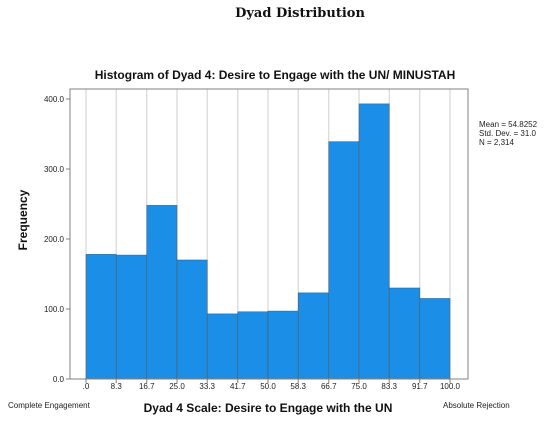 The image size is (550, 422). I want to click on stats-n: N = 2,314, so click(496, 142).